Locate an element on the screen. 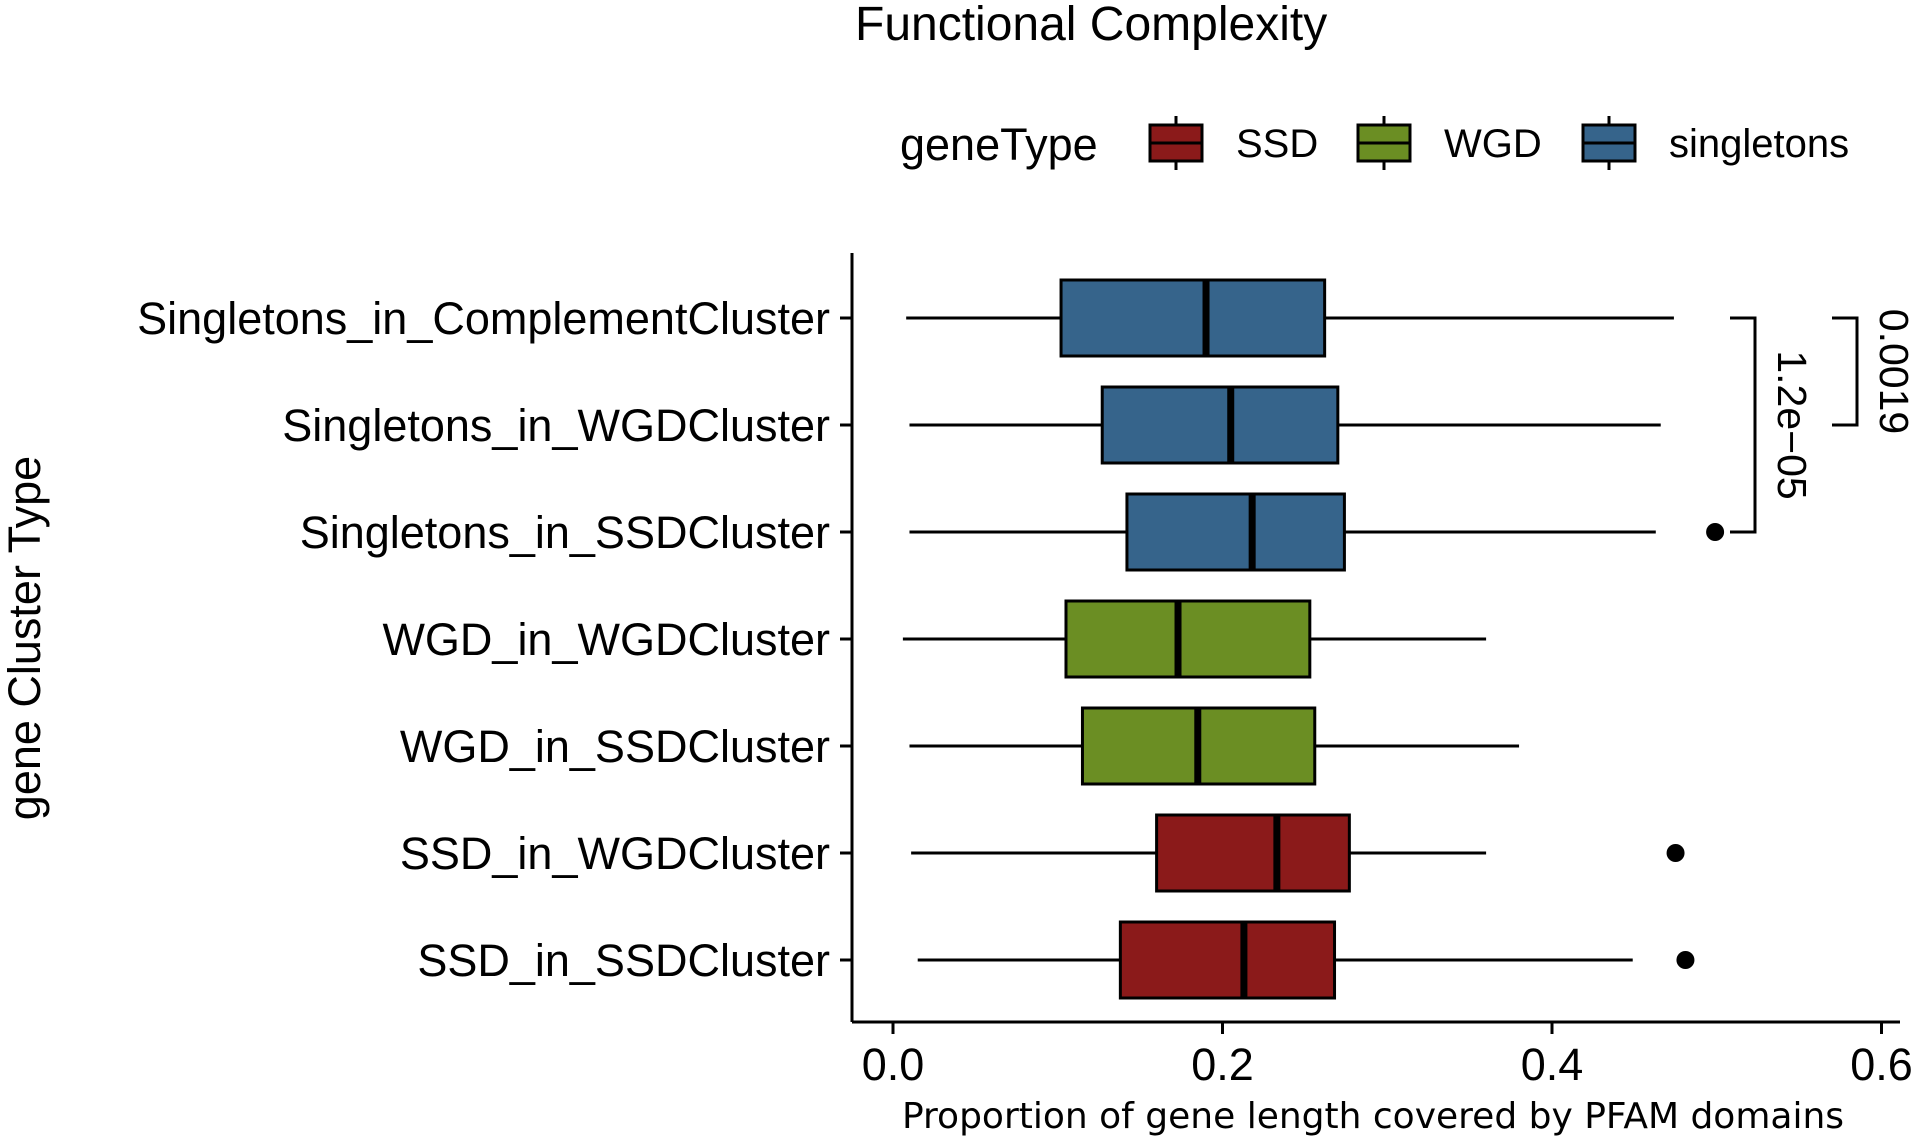 This screenshot has height=1138, width=1916. significance-label: 0.0019 is located at coordinates (1893, 371).